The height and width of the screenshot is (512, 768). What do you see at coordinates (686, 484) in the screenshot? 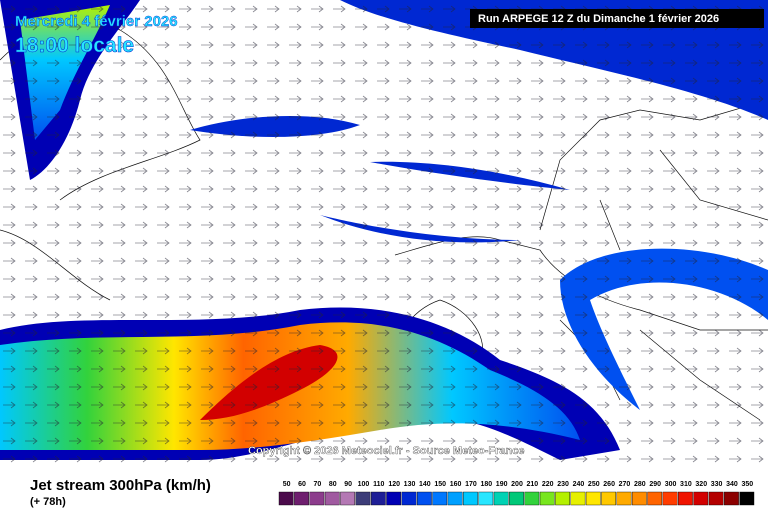
I see `legend-label: 310` at bounding box center [686, 484].